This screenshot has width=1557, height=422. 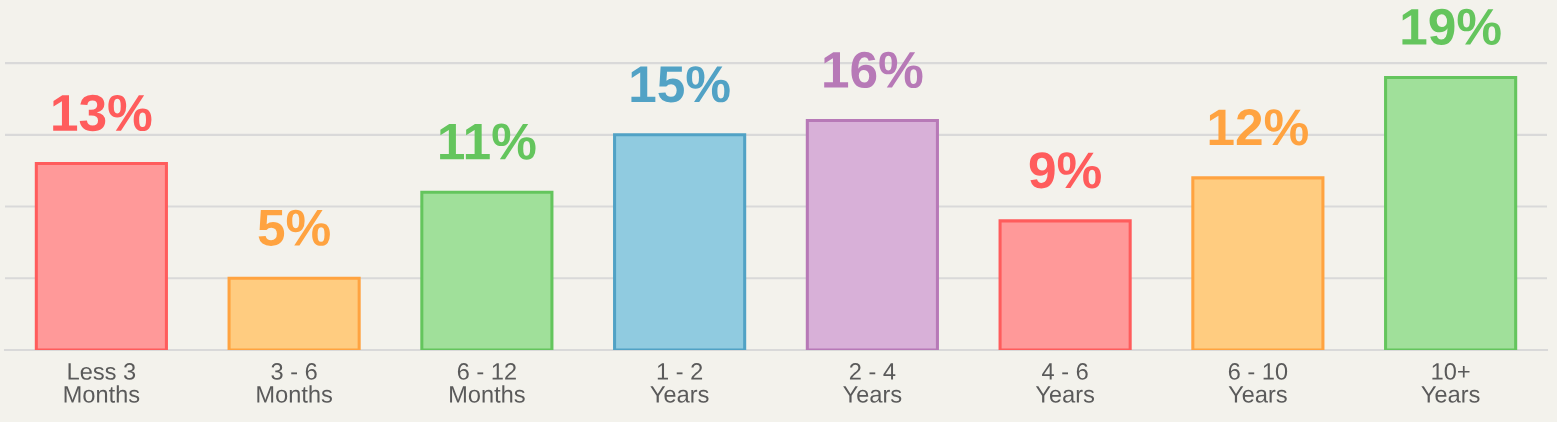 What do you see at coordinates (679, 383) in the screenshot?
I see `x-tick-label: 1 - 2 Years` at bounding box center [679, 383].